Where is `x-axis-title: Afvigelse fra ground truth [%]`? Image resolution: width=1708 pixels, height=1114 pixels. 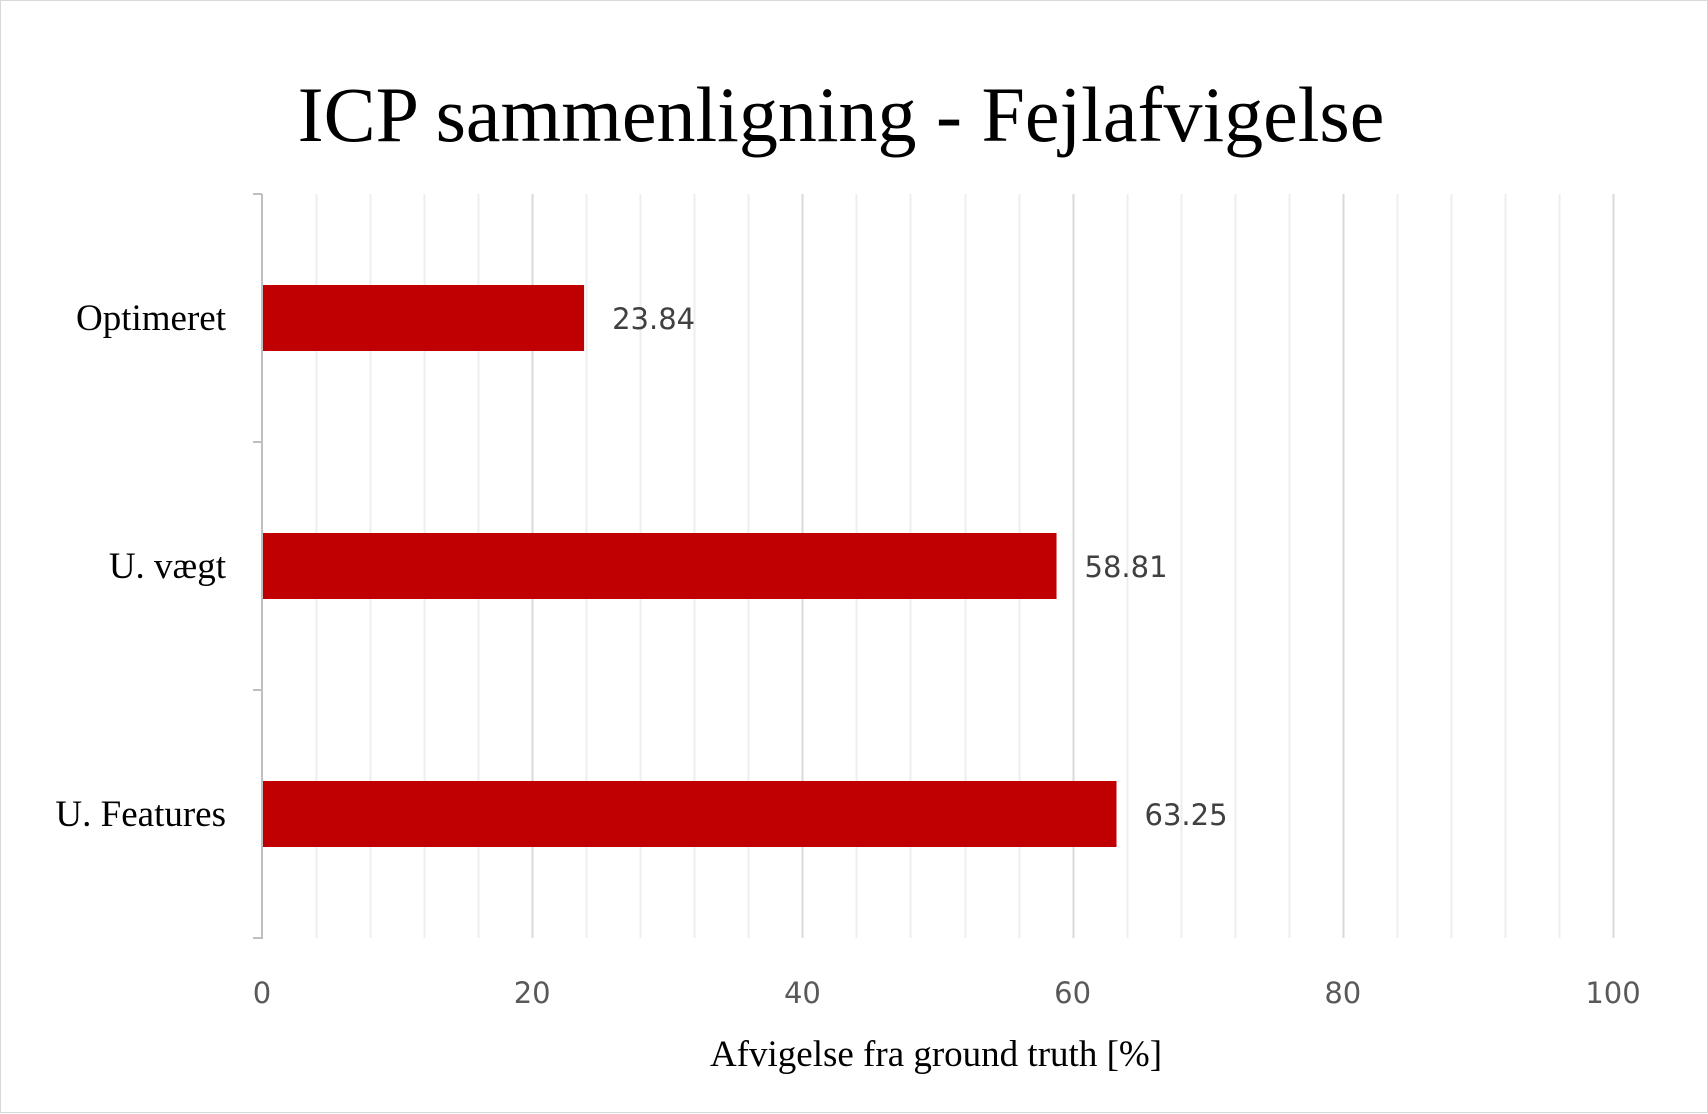 x-axis-title: Afvigelse fra ground truth [%] is located at coordinates (936, 1054).